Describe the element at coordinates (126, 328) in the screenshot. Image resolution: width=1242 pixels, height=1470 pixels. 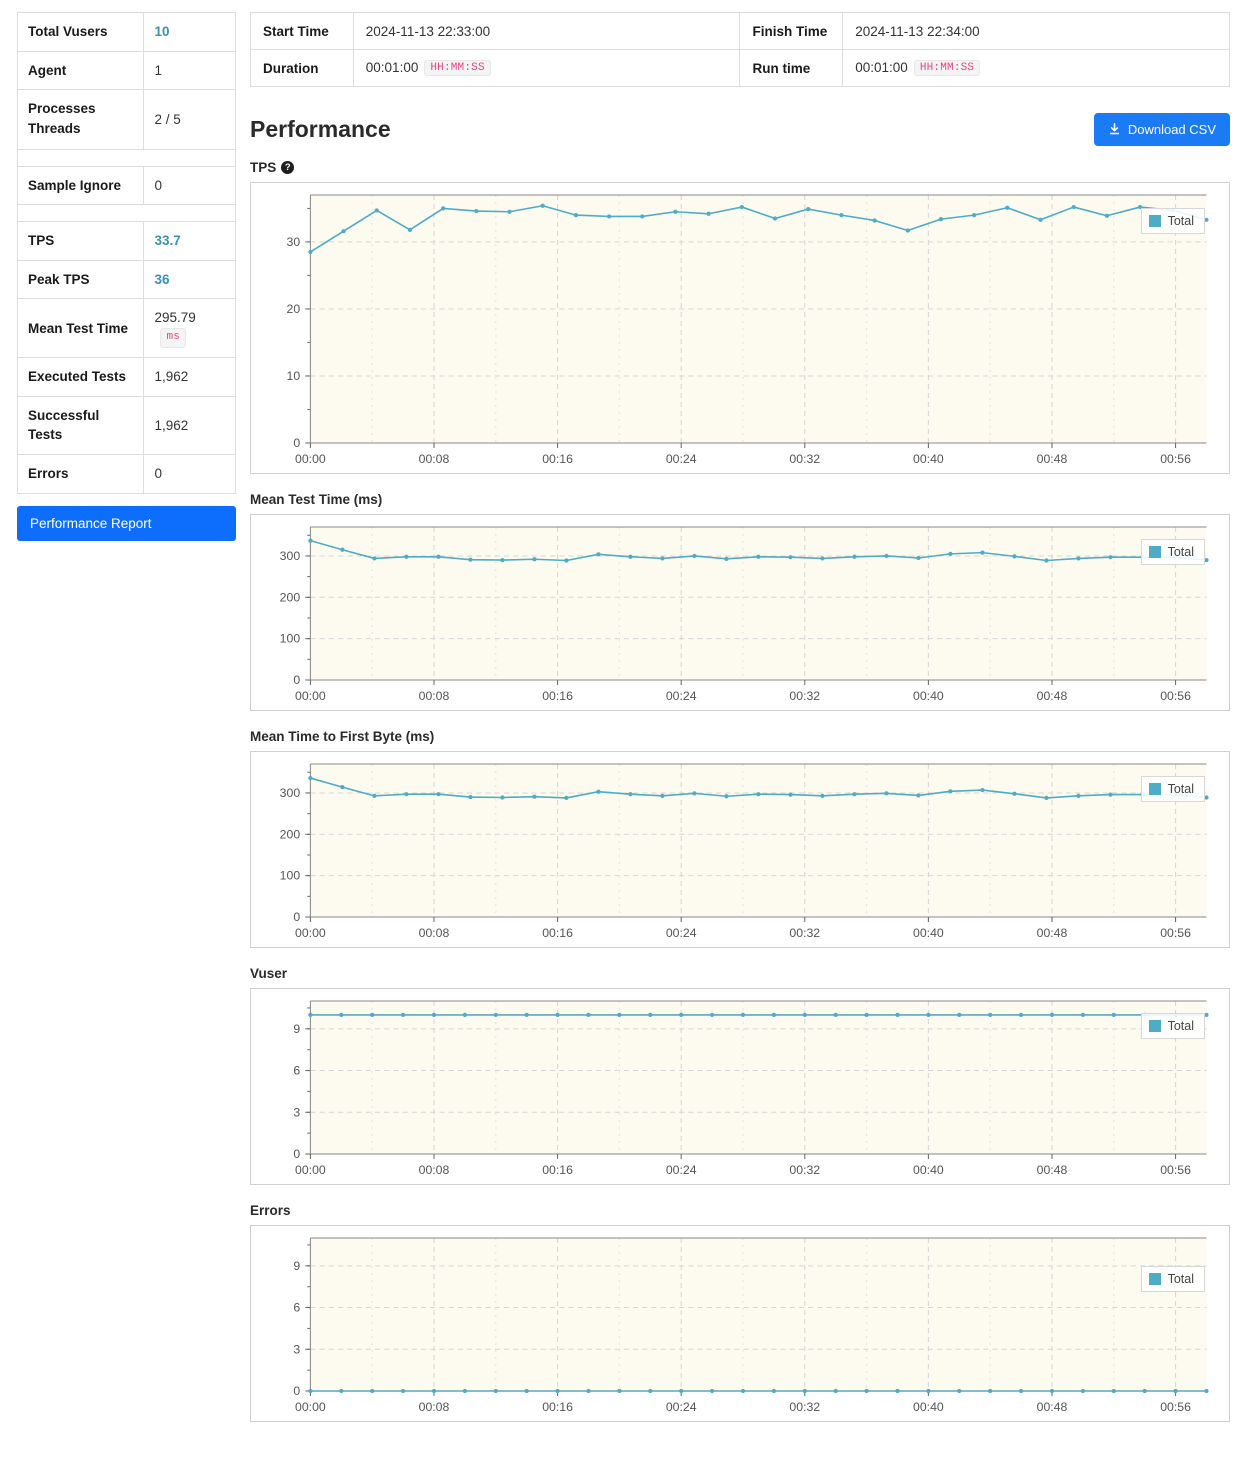
I see `table-row: Mean Test Time 295.79 ms` at that location.